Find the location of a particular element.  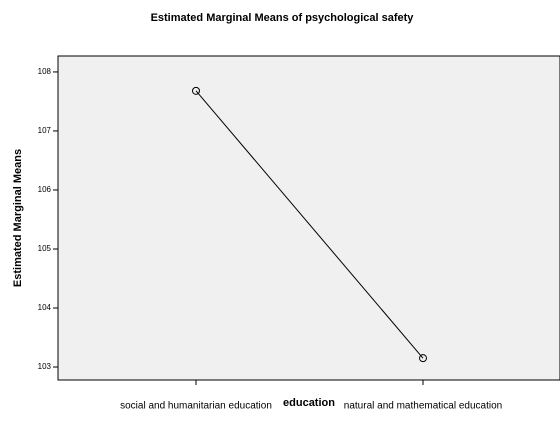

y-tick-label: 108 is located at coordinates (45, 71).